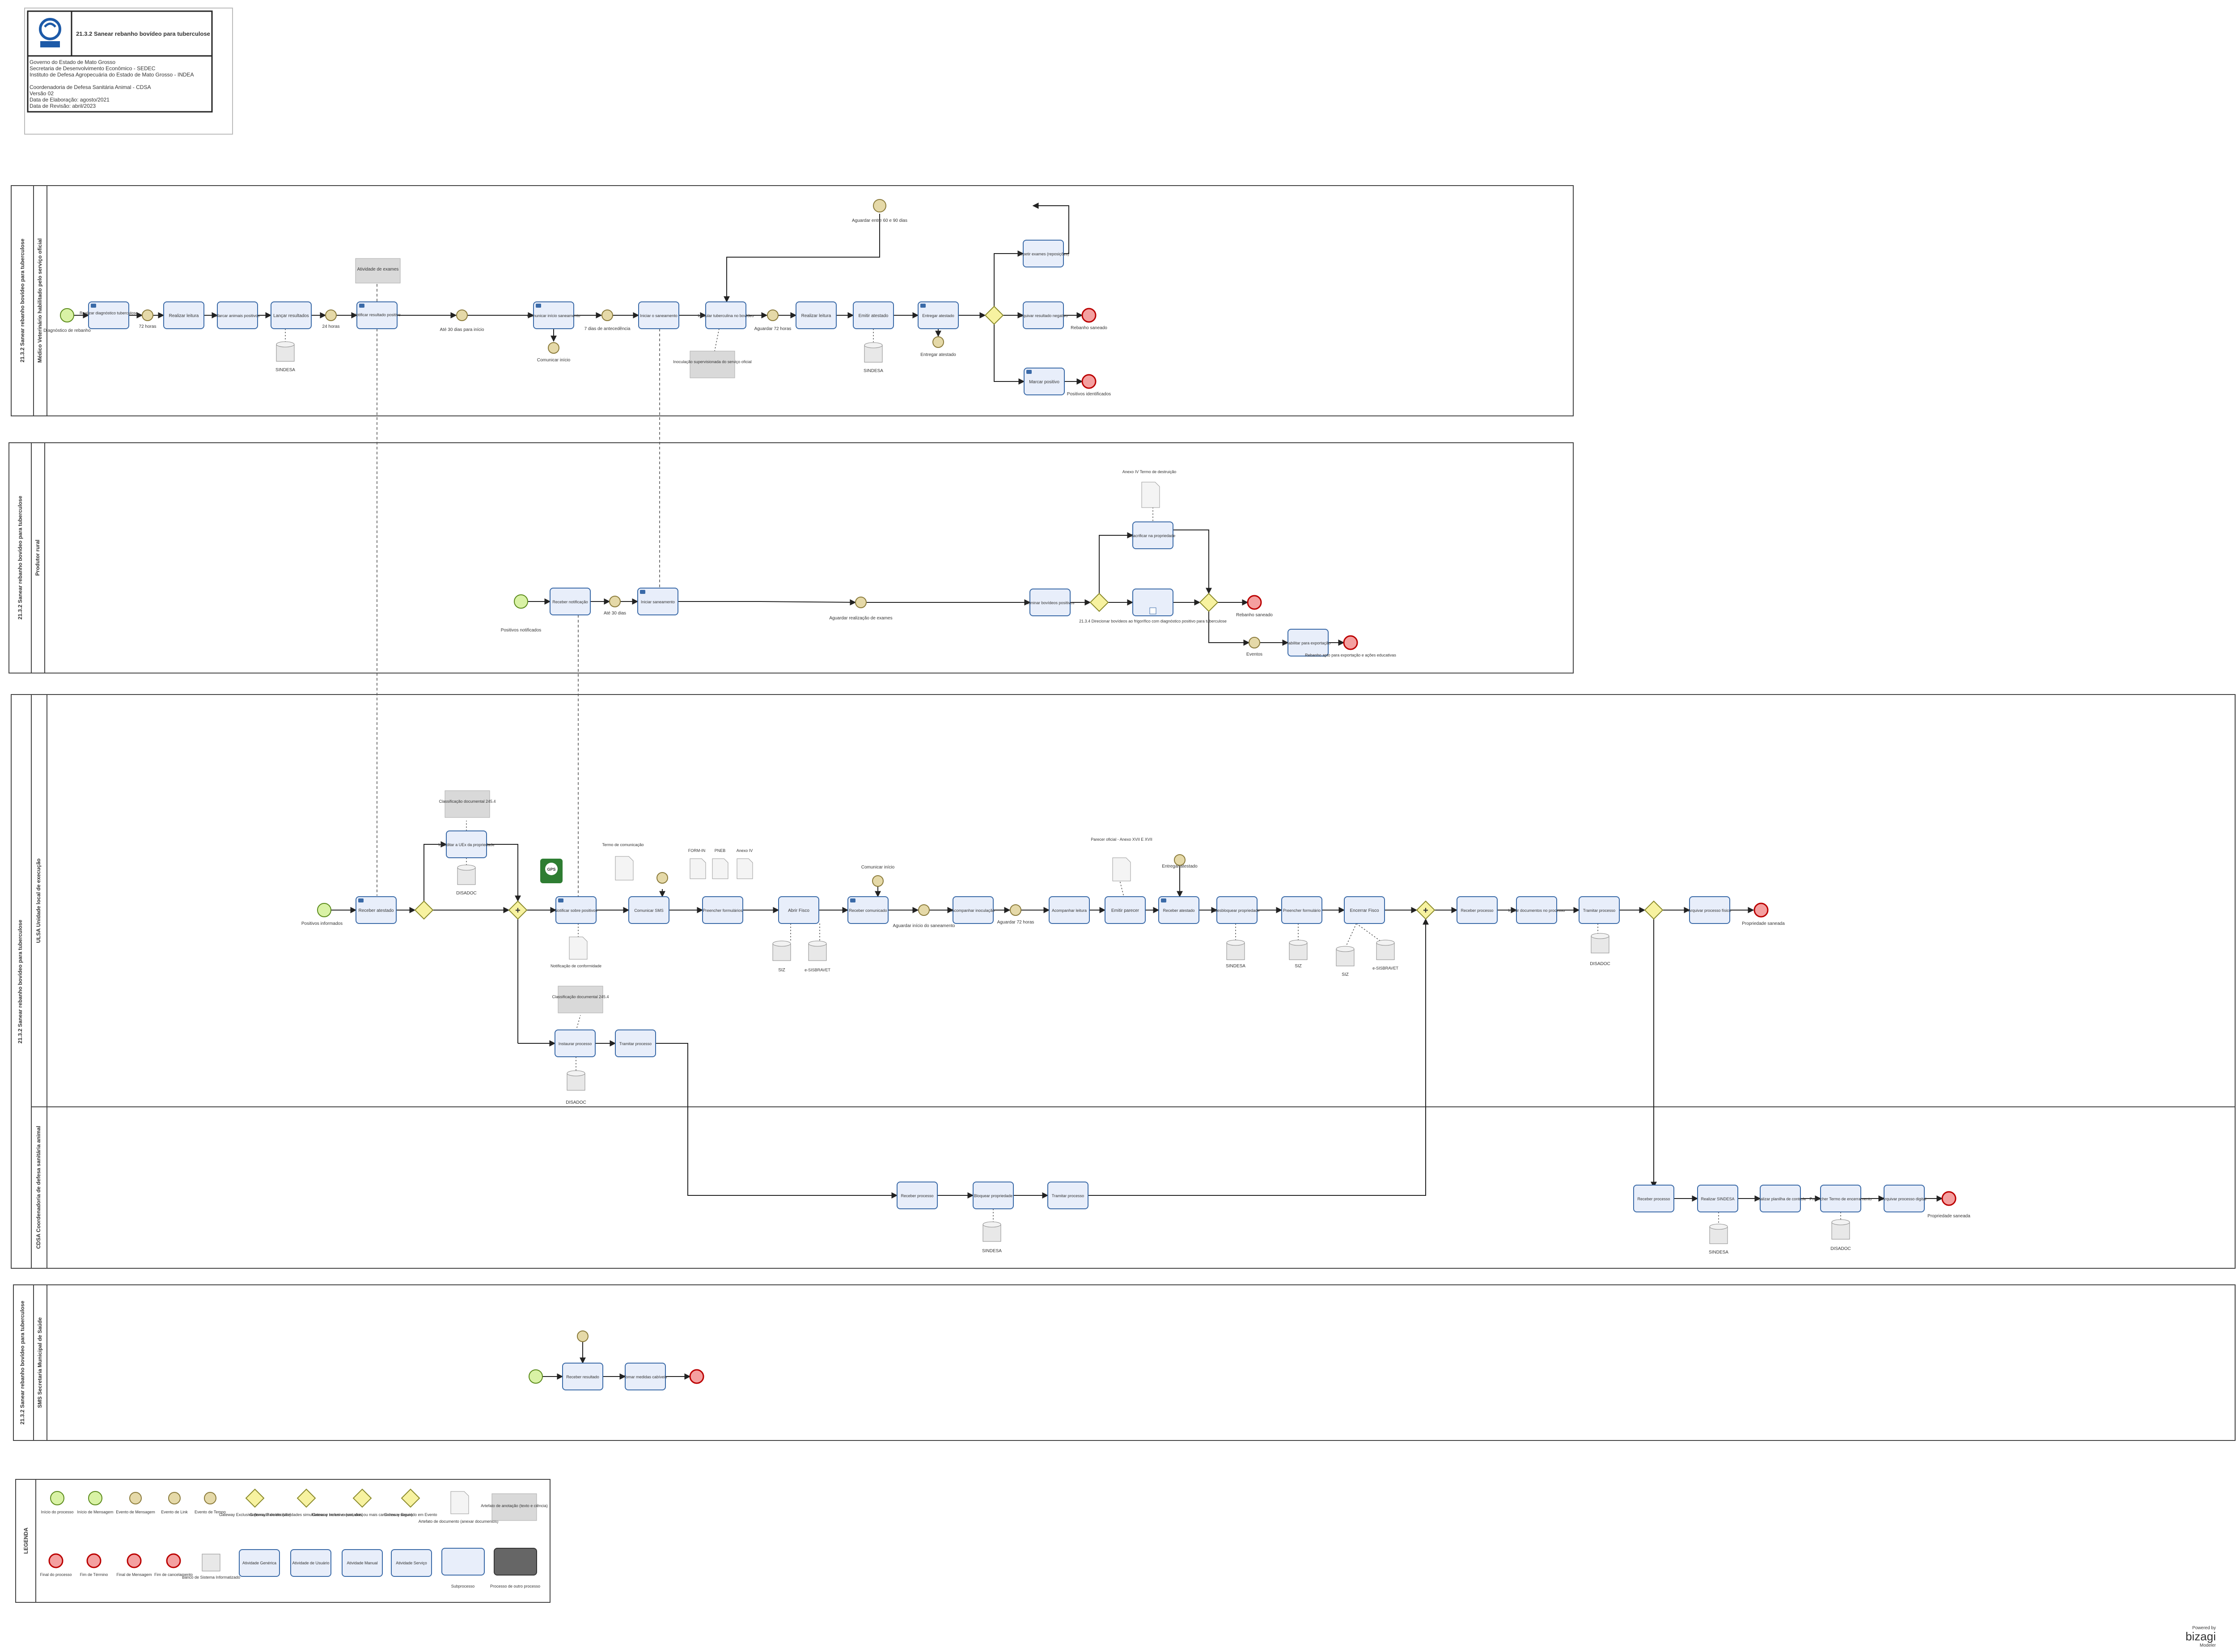  Describe the element at coordinates (938, 315) in the screenshot. I see `task-entregar-atestado: Entregar atestado` at that location.